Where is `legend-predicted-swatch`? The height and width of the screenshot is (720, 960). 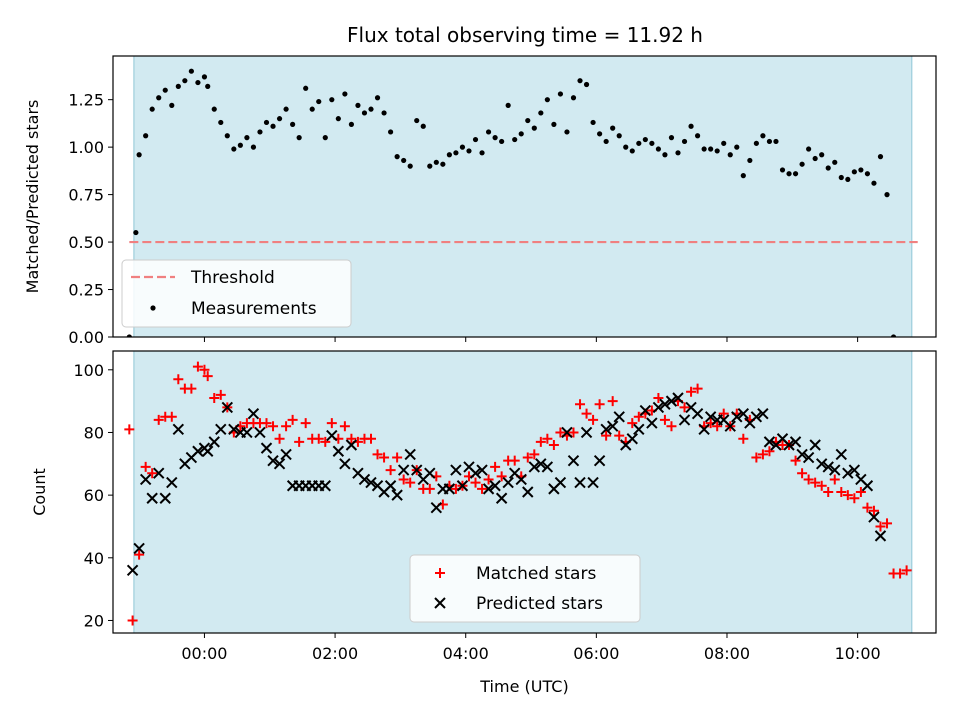 legend-predicted-swatch is located at coordinates (440, 603).